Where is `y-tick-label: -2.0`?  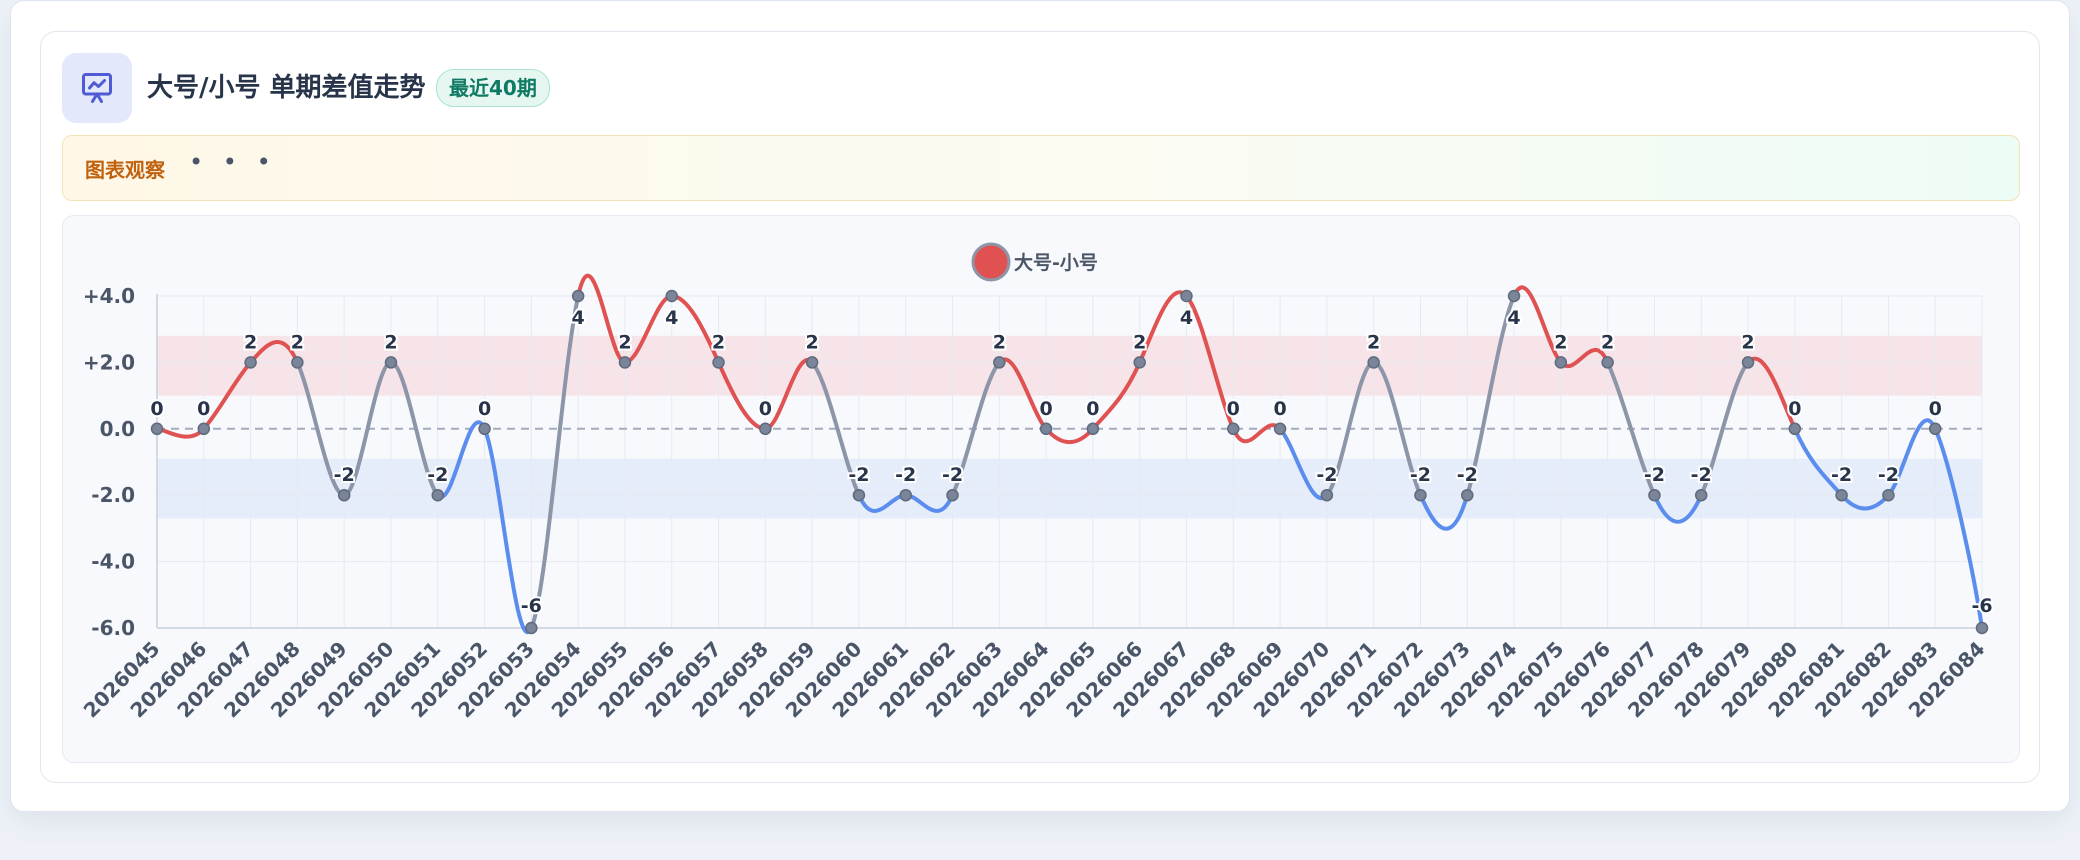
y-tick-label: -2.0 is located at coordinates (113, 495).